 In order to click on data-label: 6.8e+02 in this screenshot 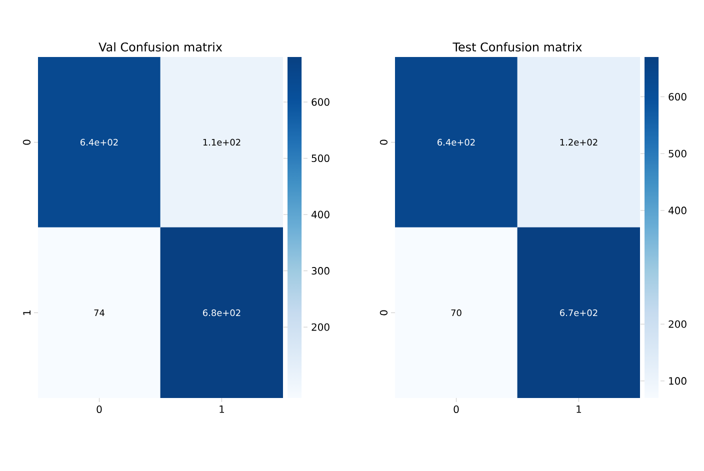, I will do `click(221, 312)`.